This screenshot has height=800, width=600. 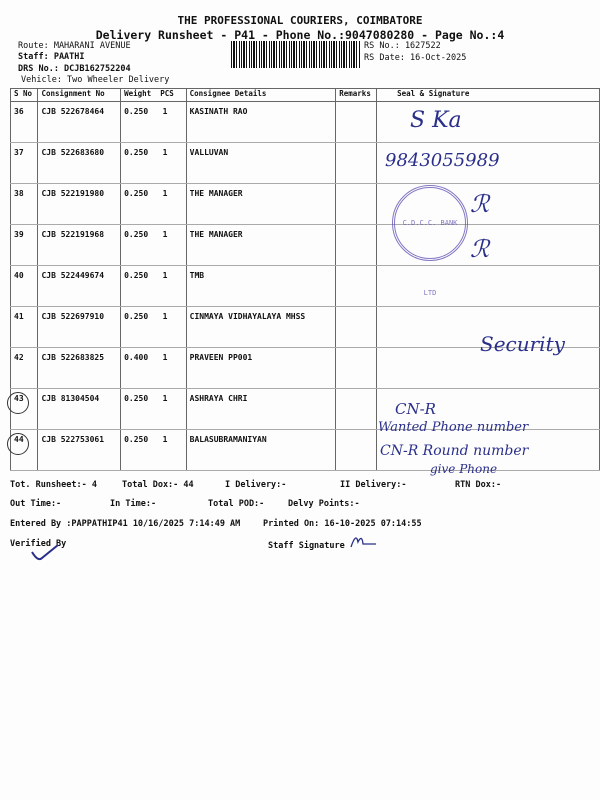 I want to click on verified-by: Verified By, so click(x=38, y=544).